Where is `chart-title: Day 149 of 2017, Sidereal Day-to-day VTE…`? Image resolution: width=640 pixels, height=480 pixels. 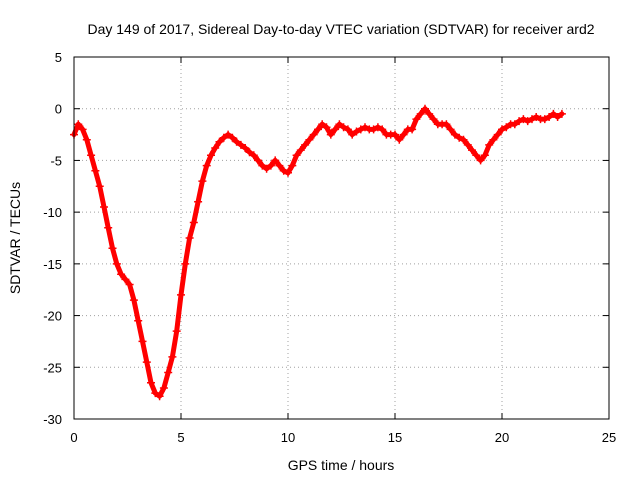
chart-title: Day 149 of 2017, Sidereal Day-to-day VTE… is located at coordinates (340, 29).